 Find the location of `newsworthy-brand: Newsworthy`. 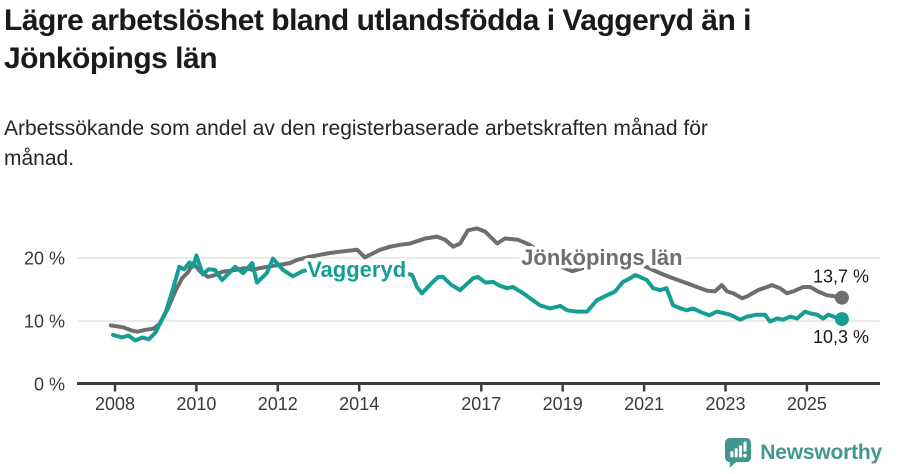

newsworthy-brand: Newsworthy is located at coordinates (803, 453).